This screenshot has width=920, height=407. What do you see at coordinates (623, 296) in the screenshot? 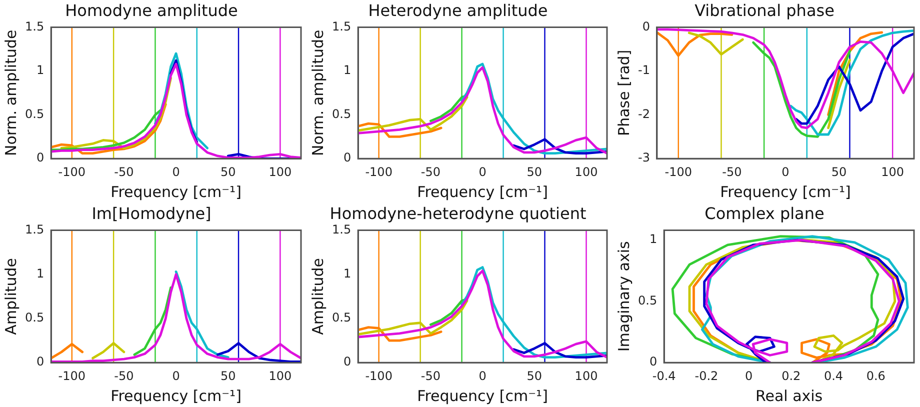
I see `y-axis-title: Imaginary axis` at bounding box center [623, 296].